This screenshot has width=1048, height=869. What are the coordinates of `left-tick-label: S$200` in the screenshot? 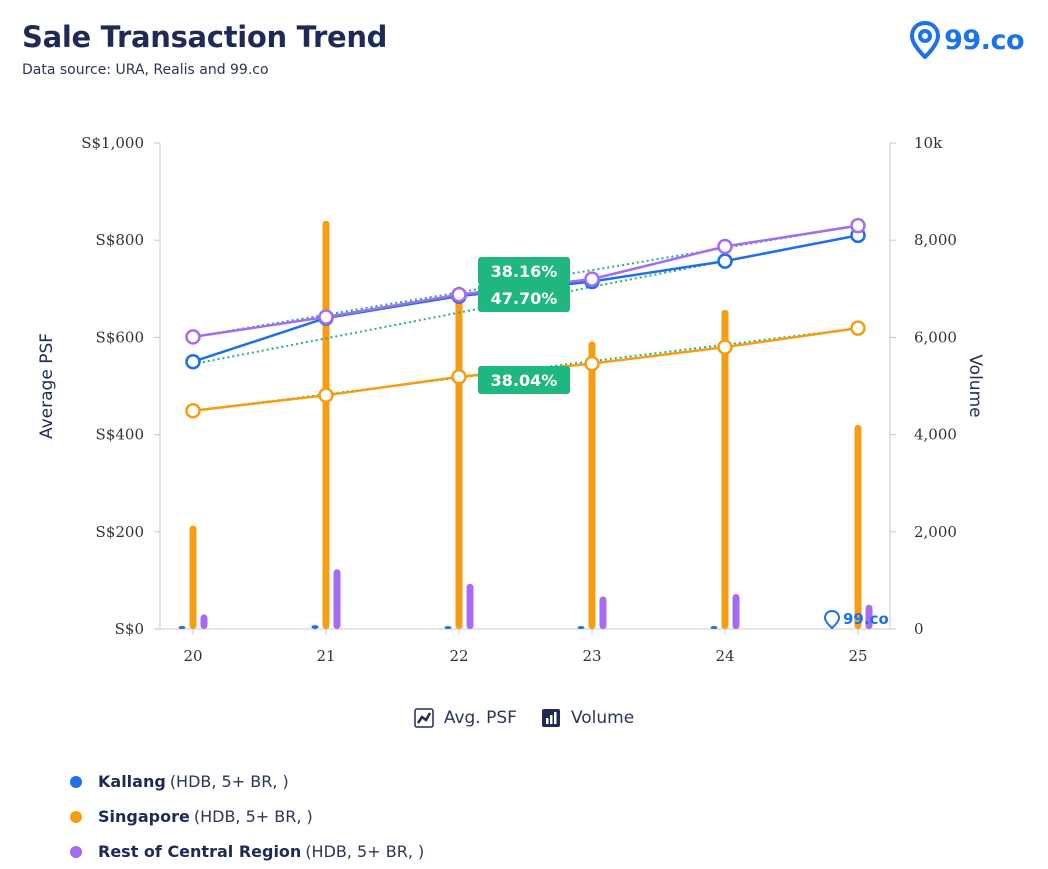 It's located at (120, 532).